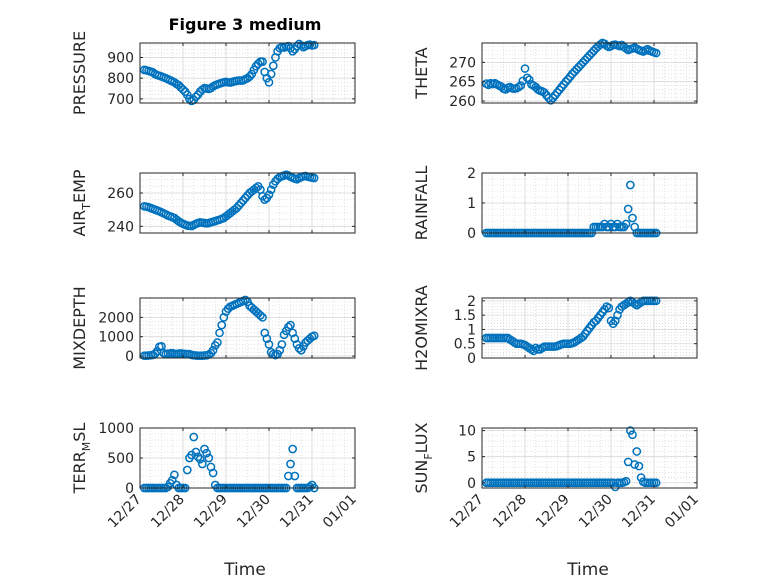 The width and height of the screenshot is (778, 583). What do you see at coordinates (421, 203) in the screenshot?
I see `y-axis-label: RAINFALL` at bounding box center [421, 203].